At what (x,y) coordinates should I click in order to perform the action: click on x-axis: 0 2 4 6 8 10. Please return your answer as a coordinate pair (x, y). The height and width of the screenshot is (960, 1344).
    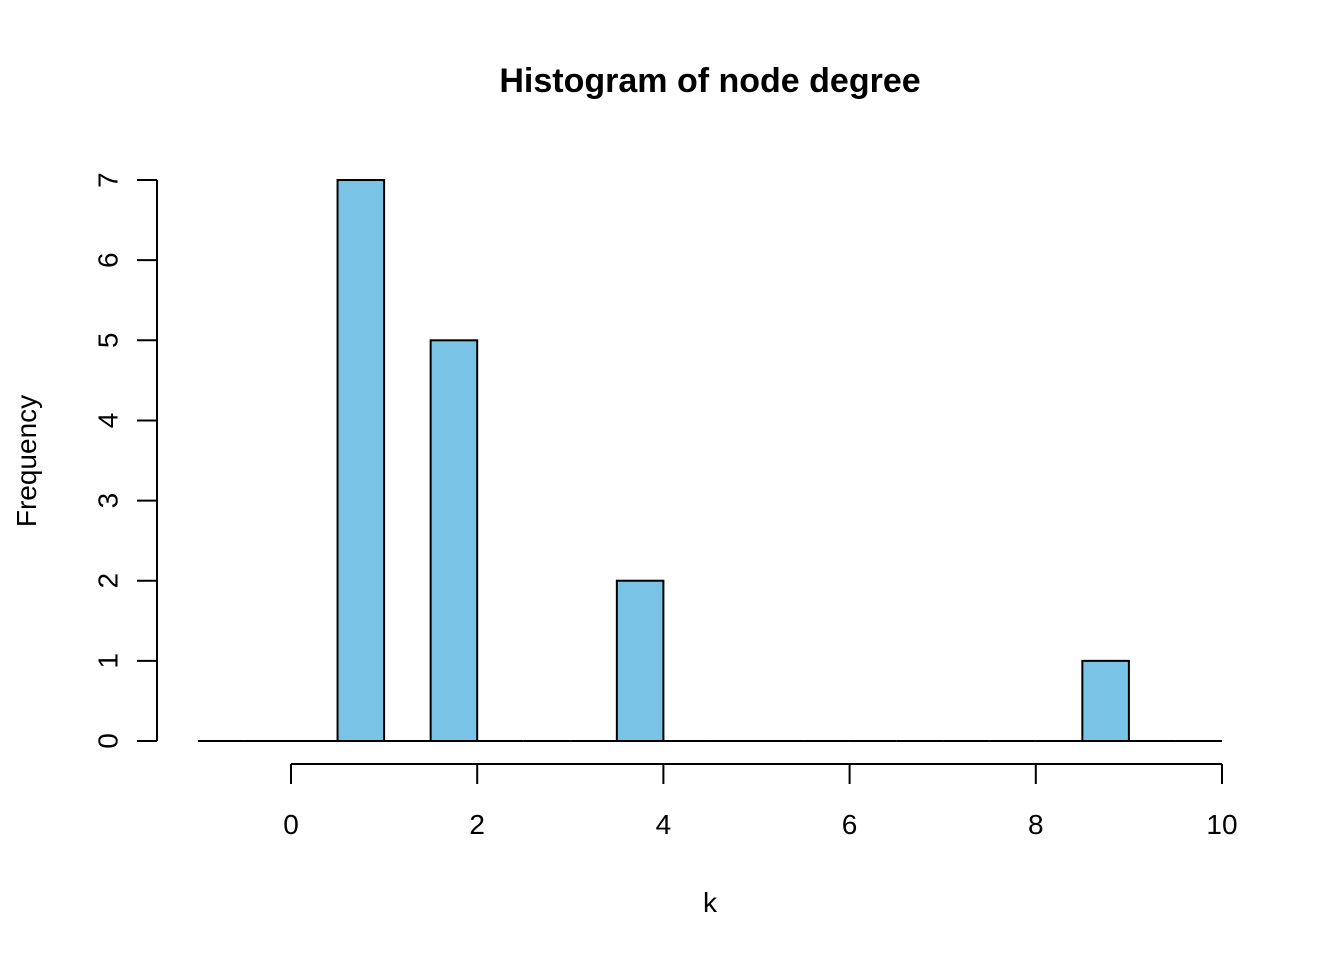
    Looking at the image, I should click on (760, 801).